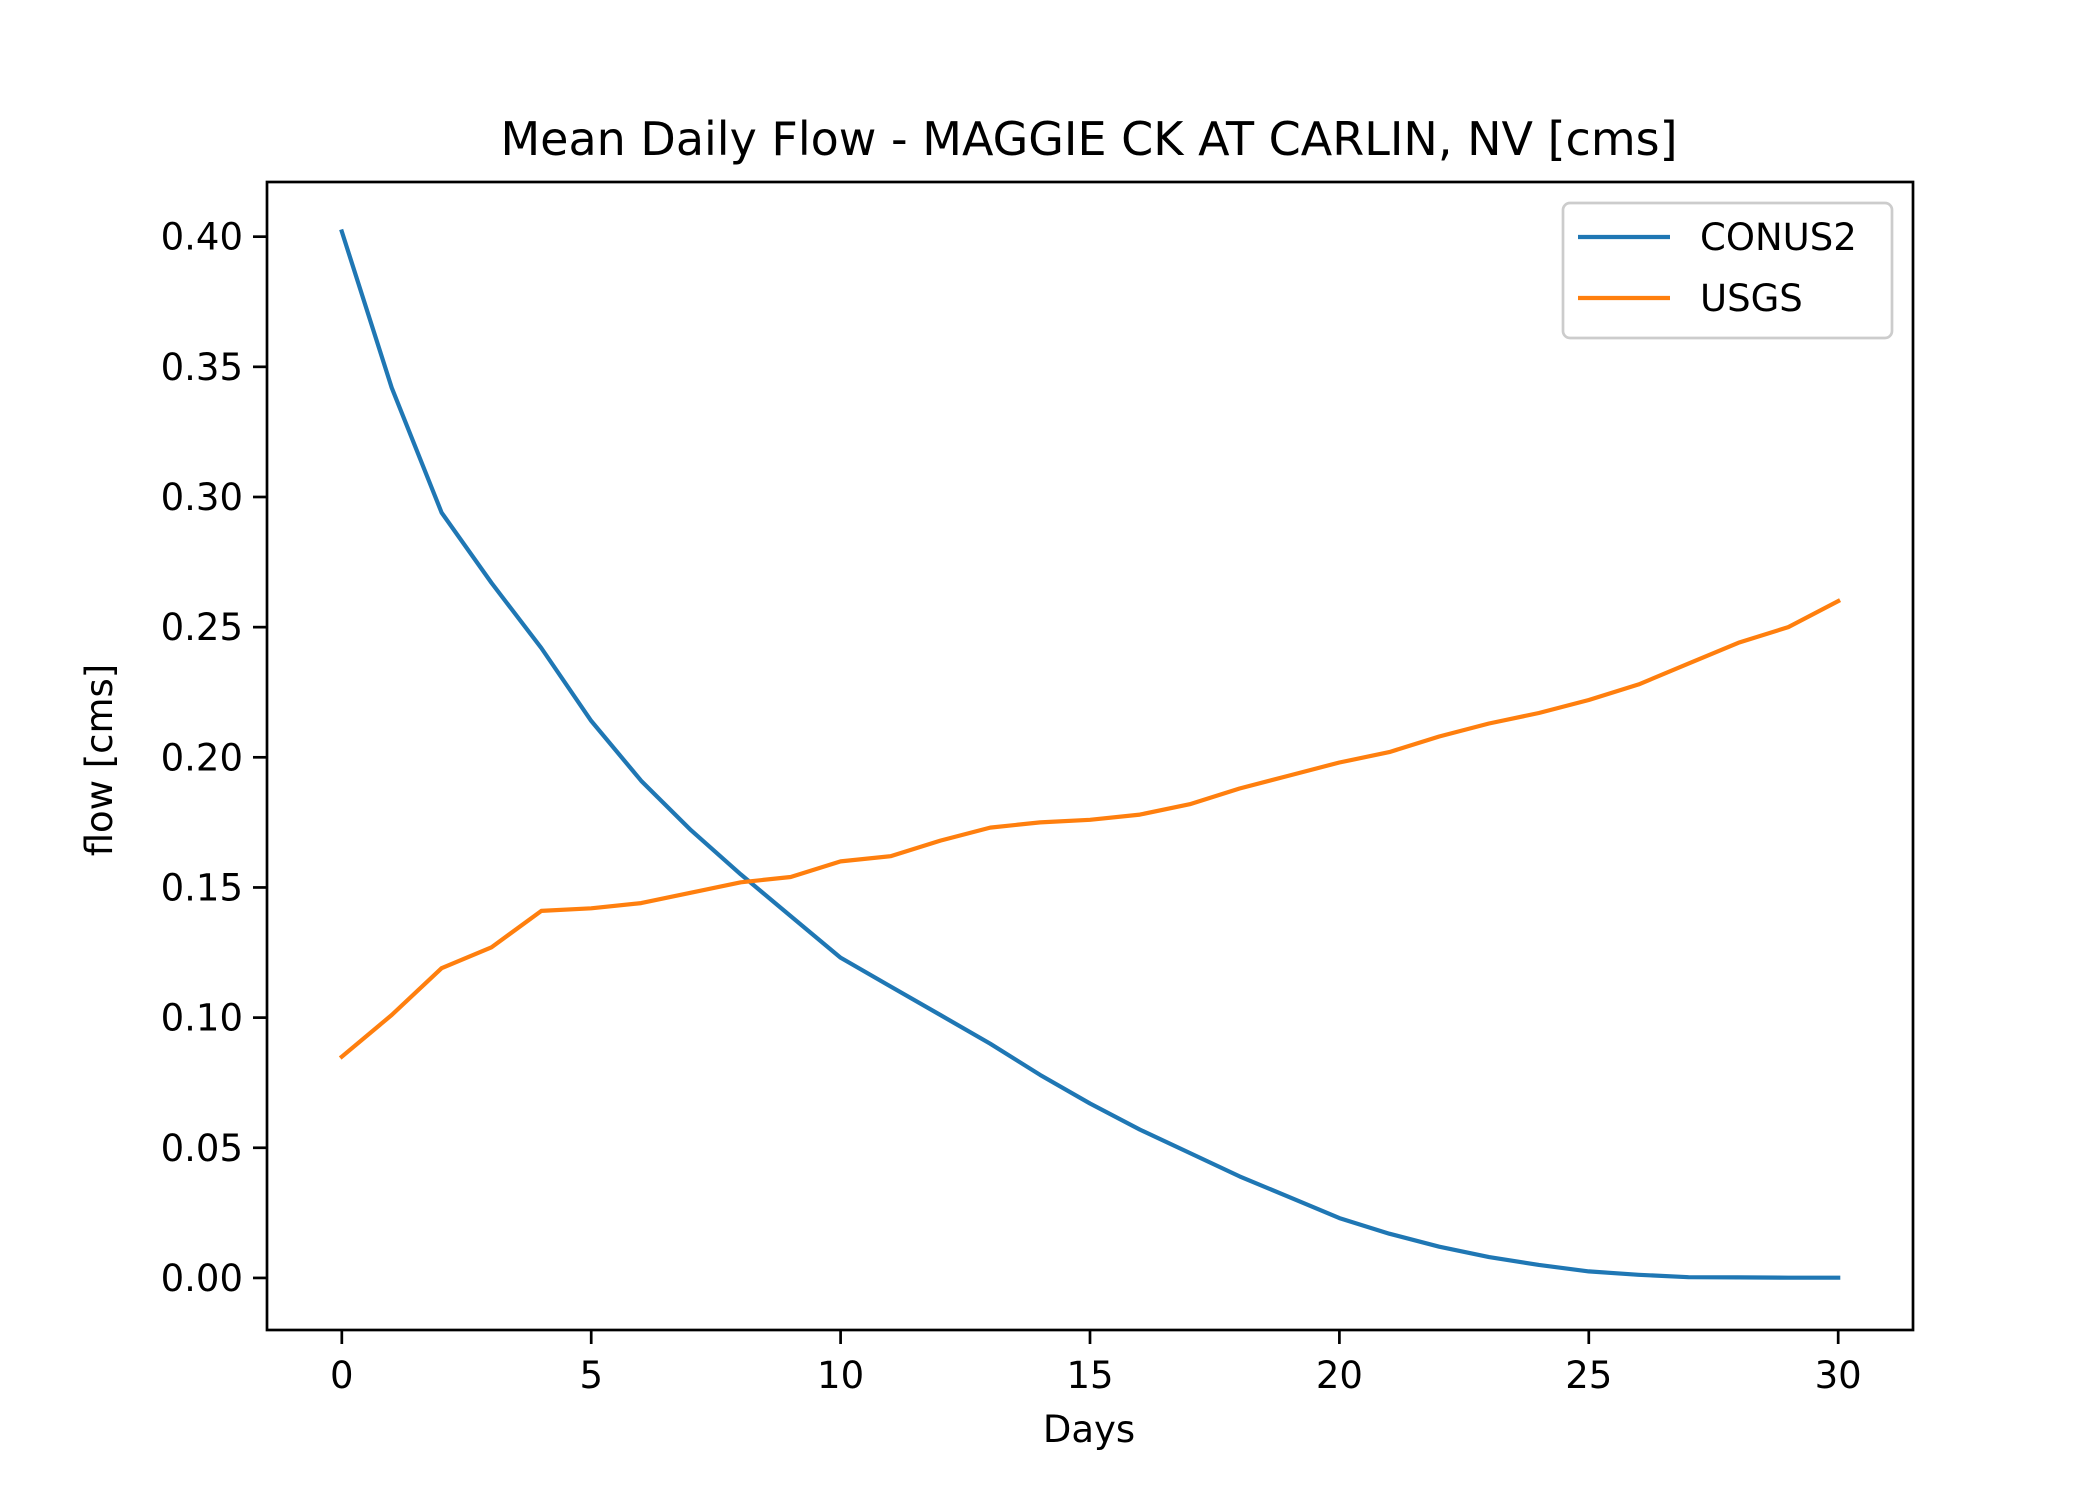 The width and height of the screenshot is (2100, 1500). Describe the element at coordinates (202, 627) in the screenshot. I see `y-tick-label: 0.25` at that location.